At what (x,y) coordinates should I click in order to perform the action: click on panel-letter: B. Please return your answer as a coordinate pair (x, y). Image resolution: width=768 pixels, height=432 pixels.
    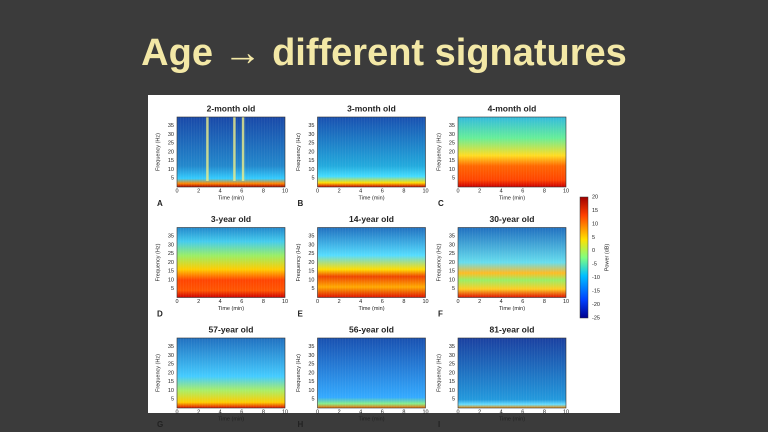
    Looking at the image, I should click on (301, 203).